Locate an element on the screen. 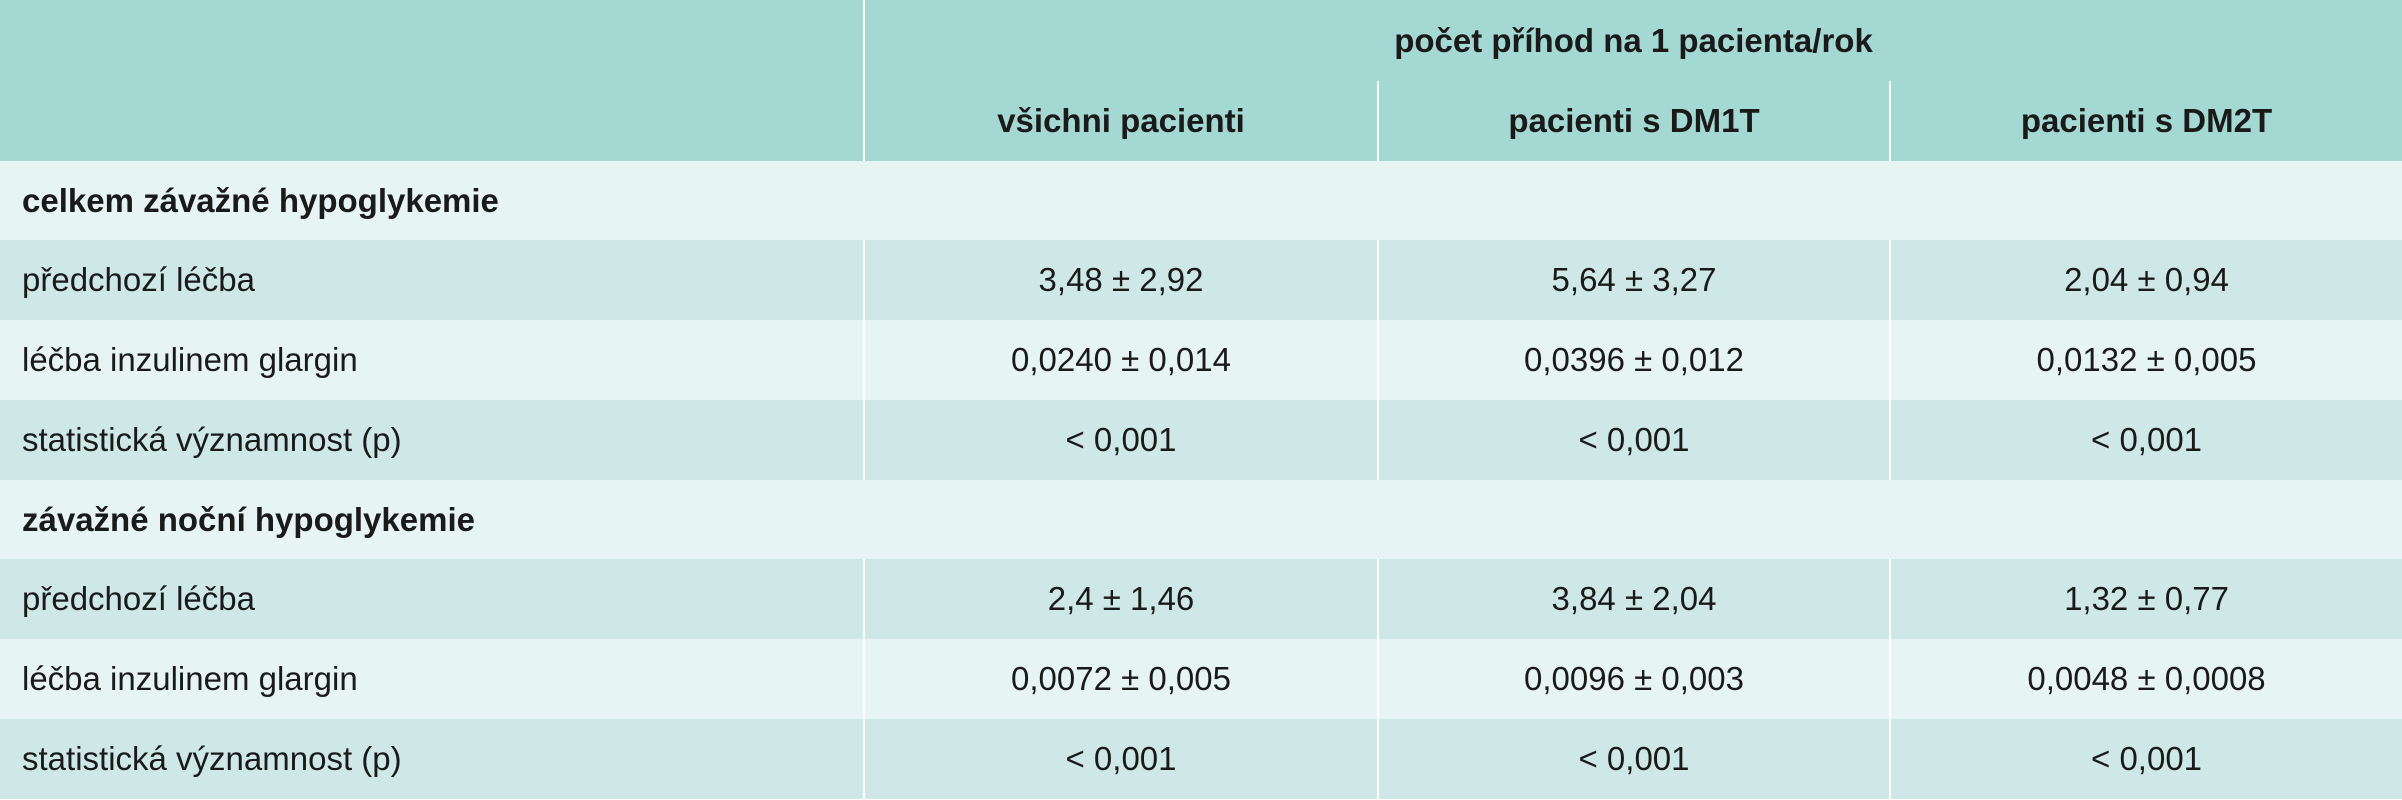  cell-all-patients: 0,0072 ± 0,005 is located at coordinates (1120, 679).